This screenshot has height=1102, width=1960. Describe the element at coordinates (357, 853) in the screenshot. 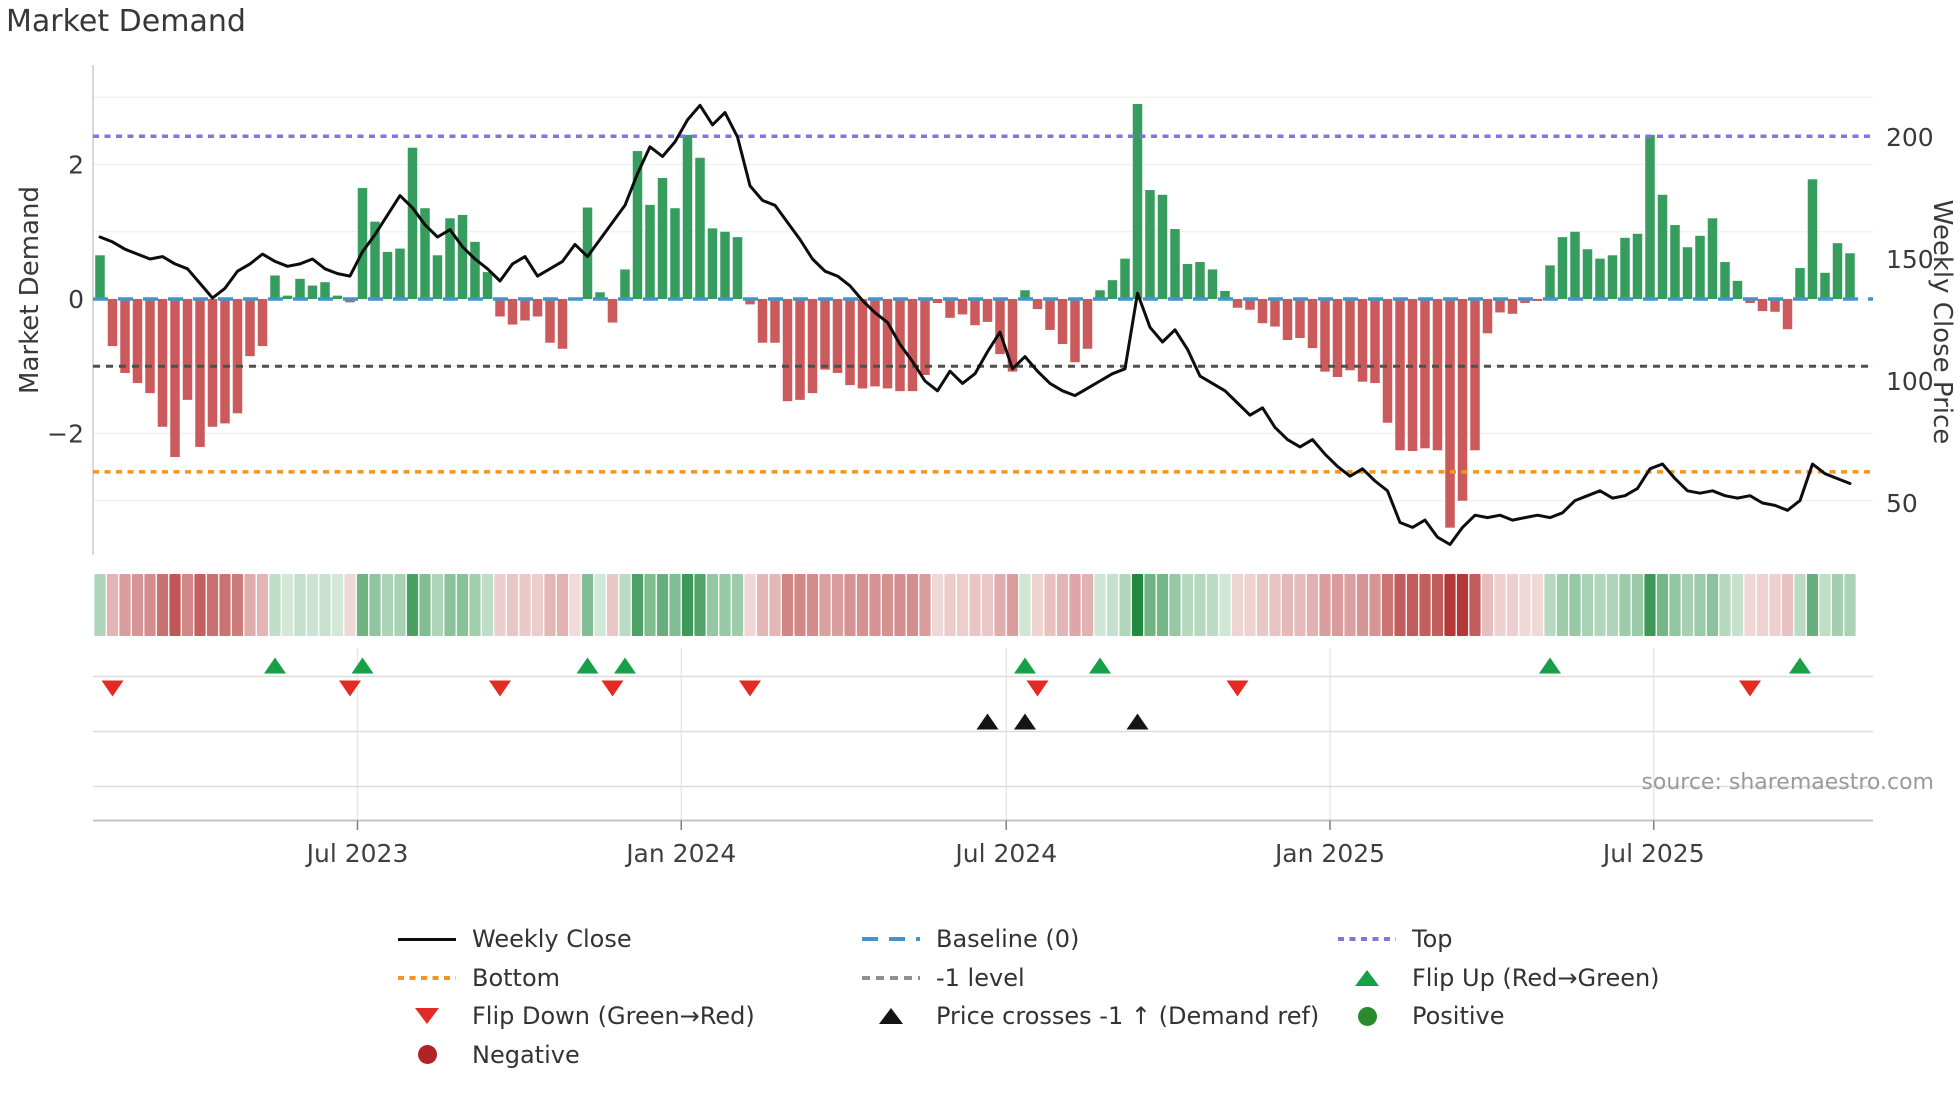

I see `x-tick-label: Jul 2023` at that location.